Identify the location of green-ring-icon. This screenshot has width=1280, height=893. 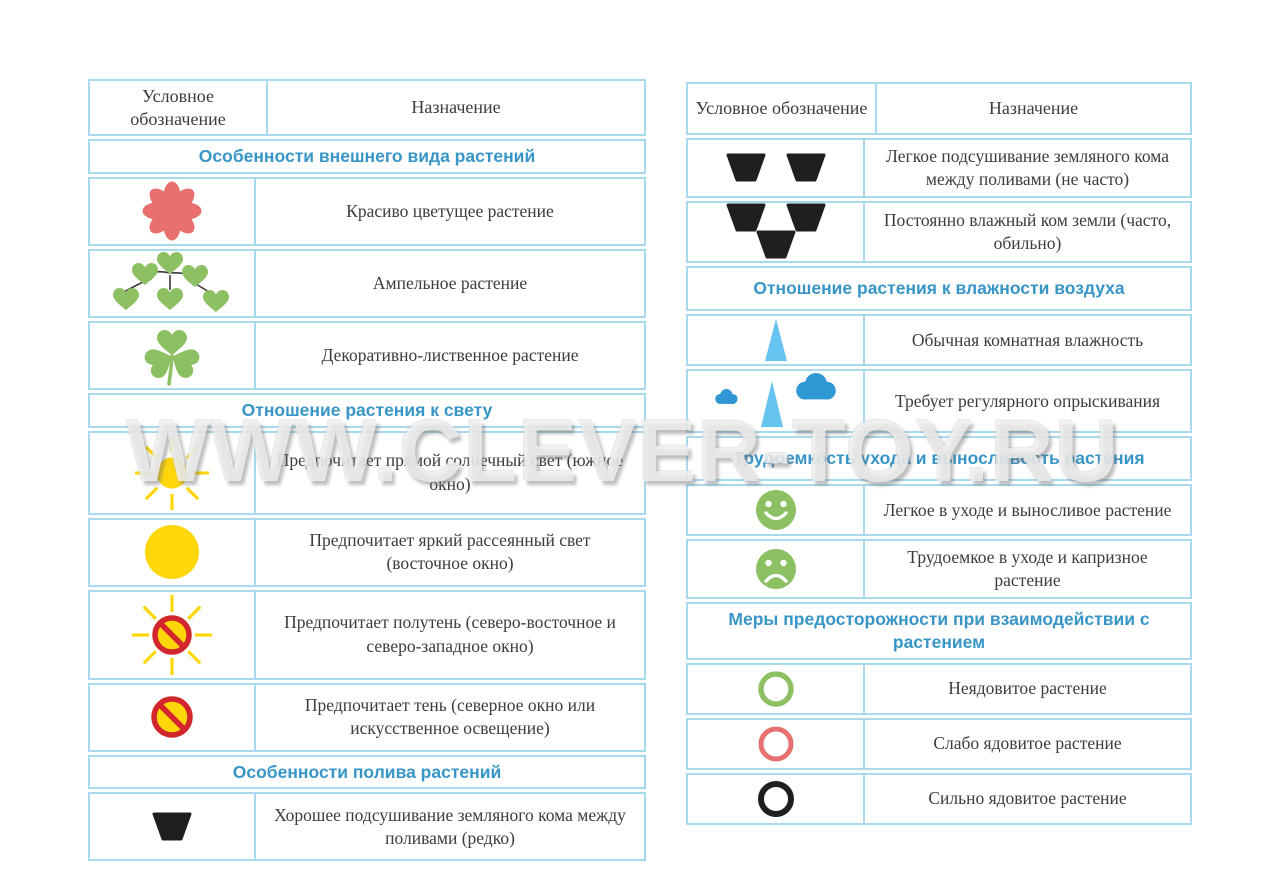
(776, 689).